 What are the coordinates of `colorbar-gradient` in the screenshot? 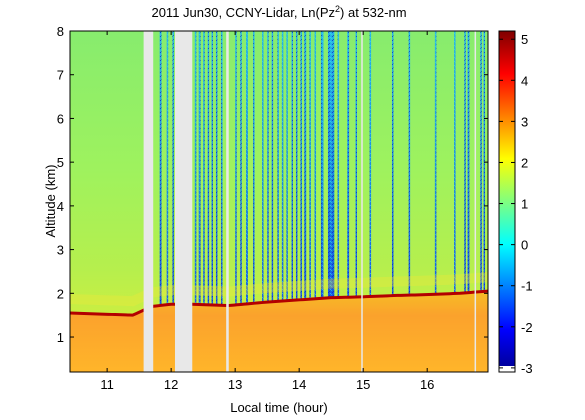 It's located at (507, 201).